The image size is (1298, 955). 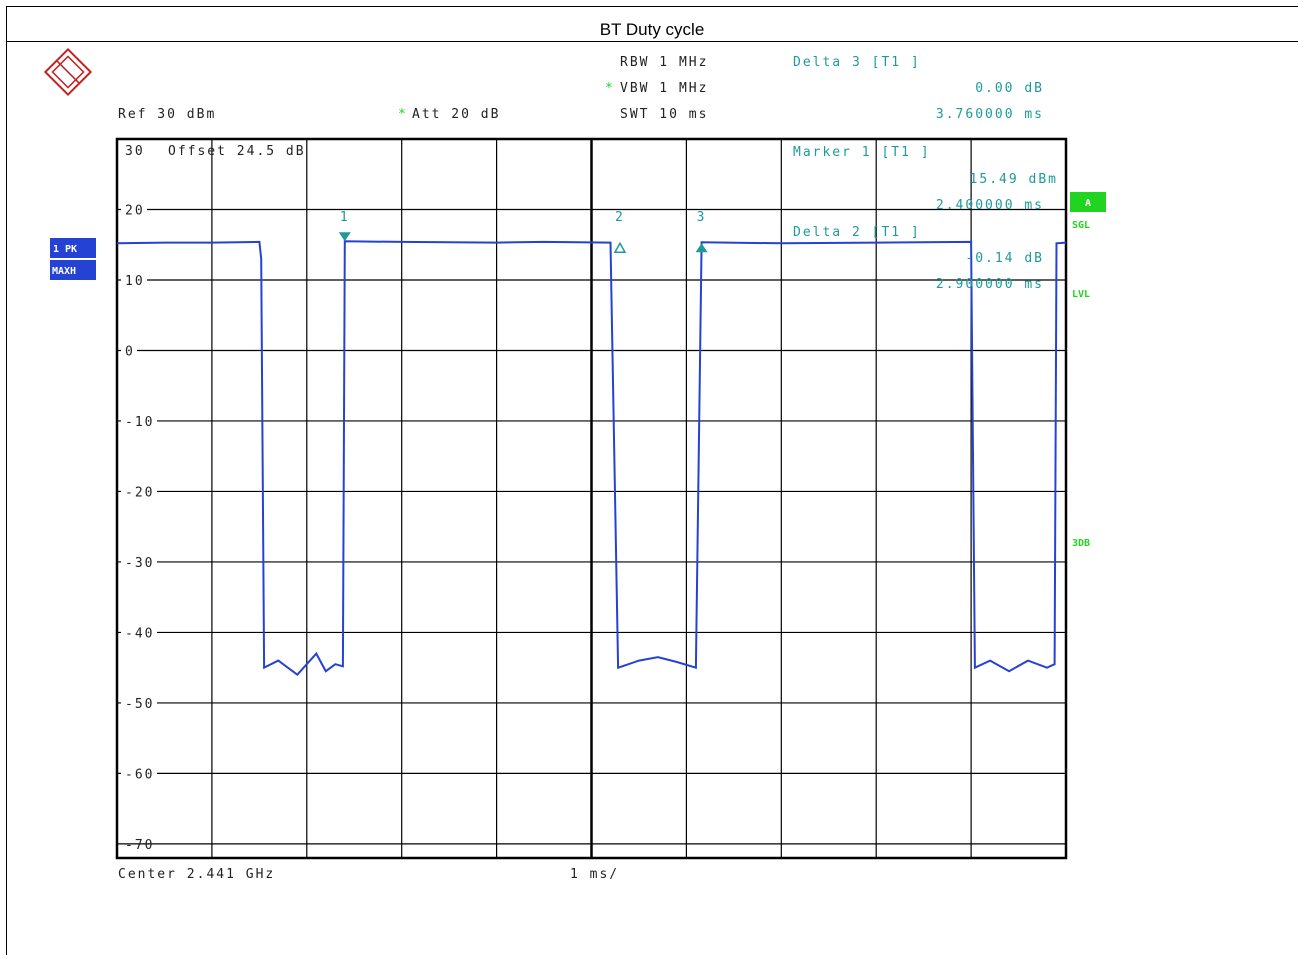 I want to click on delta2-title: Delta 2 [T1 ], so click(x=857, y=232).